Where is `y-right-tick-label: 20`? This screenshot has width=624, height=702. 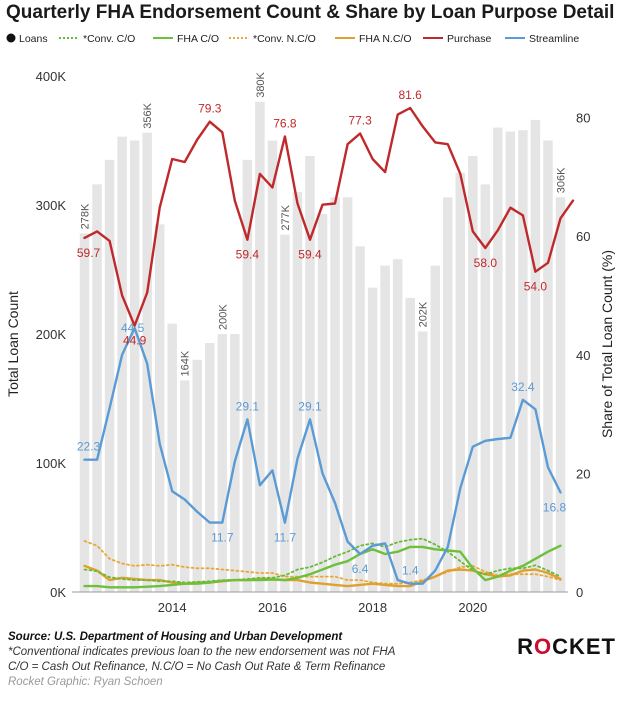
y-right-tick-label: 20 is located at coordinates (583, 473).